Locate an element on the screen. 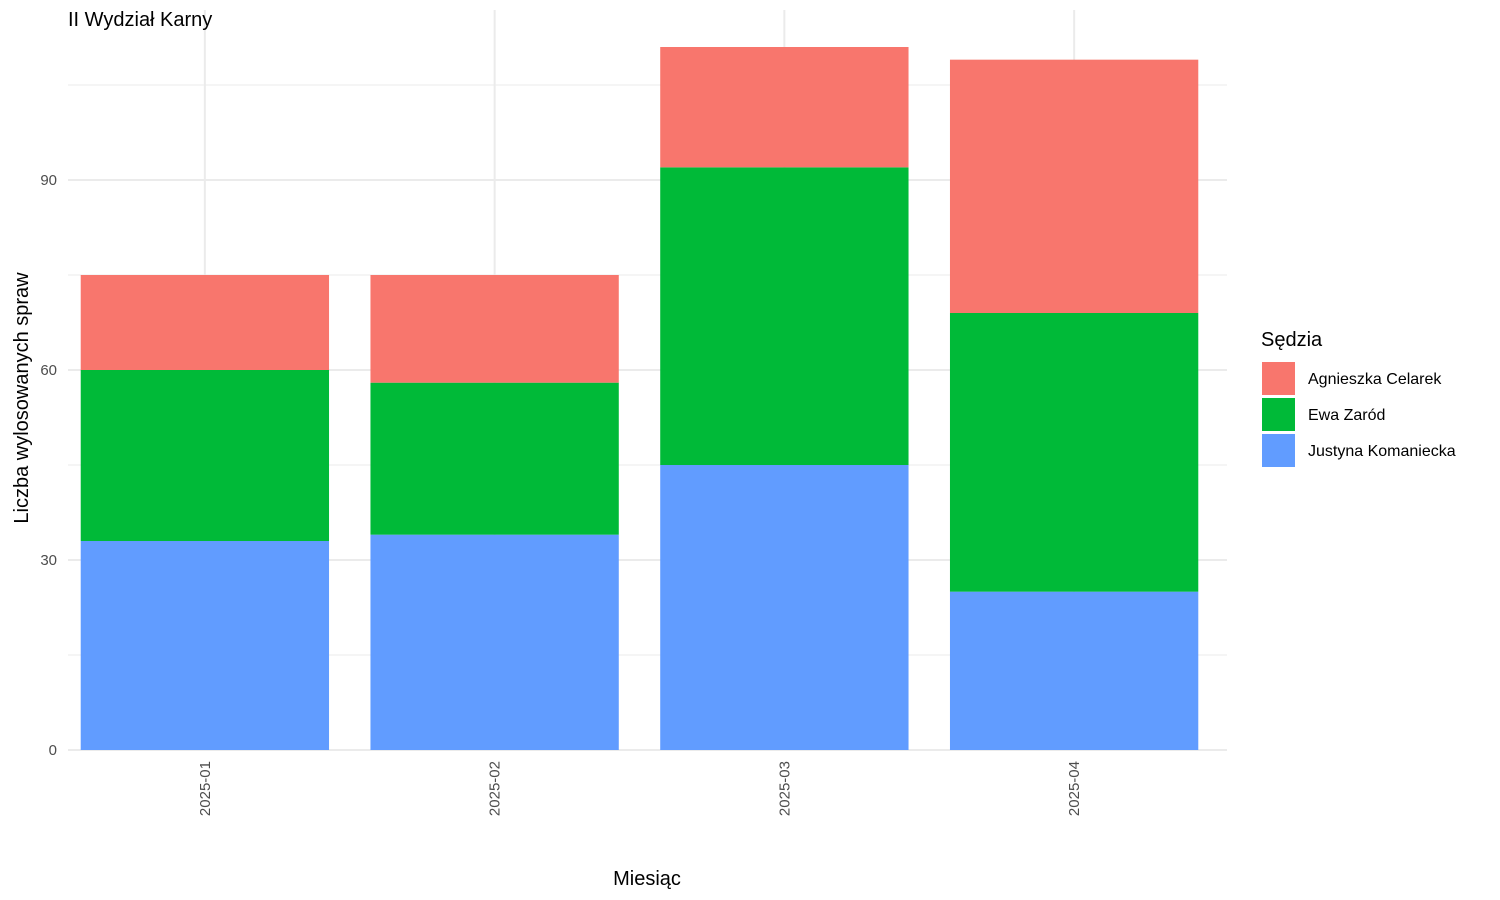 The width and height of the screenshot is (1500, 900). y-tick-label: 60 is located at coordinates (48, 370).